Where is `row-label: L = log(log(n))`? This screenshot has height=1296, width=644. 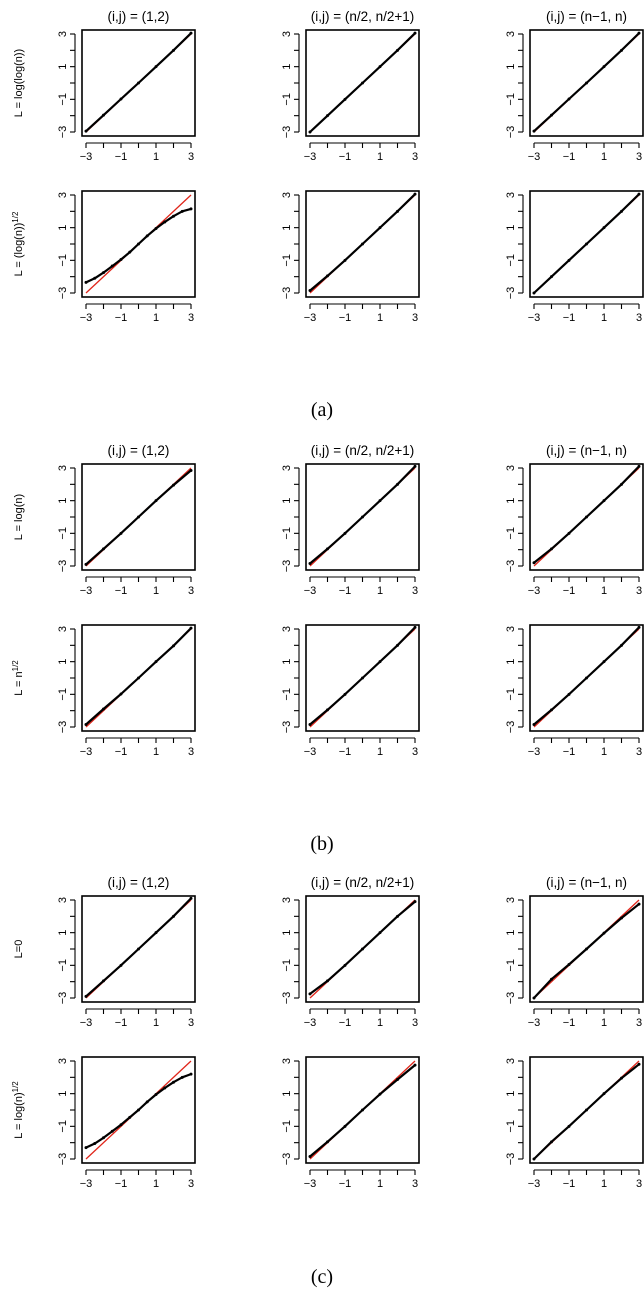
row-label: L = log(log(n)) is located at coordinates (19, 83).